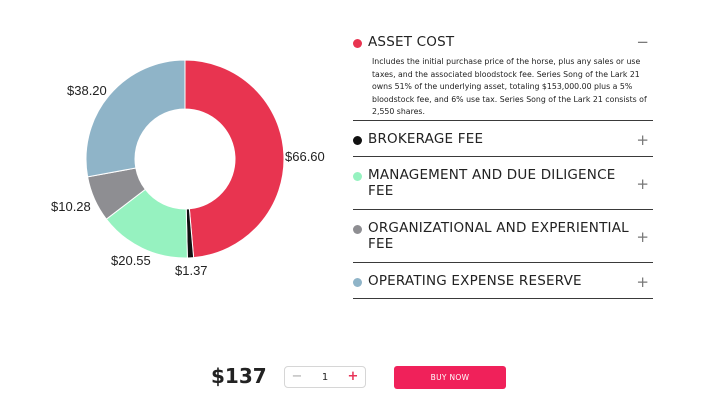 The height and width of the screenshot is (409, 720). What do you see at coordinates (297, 376) in the screenshot?
I see `decrement-button: −` at bounding box center [297, 376].